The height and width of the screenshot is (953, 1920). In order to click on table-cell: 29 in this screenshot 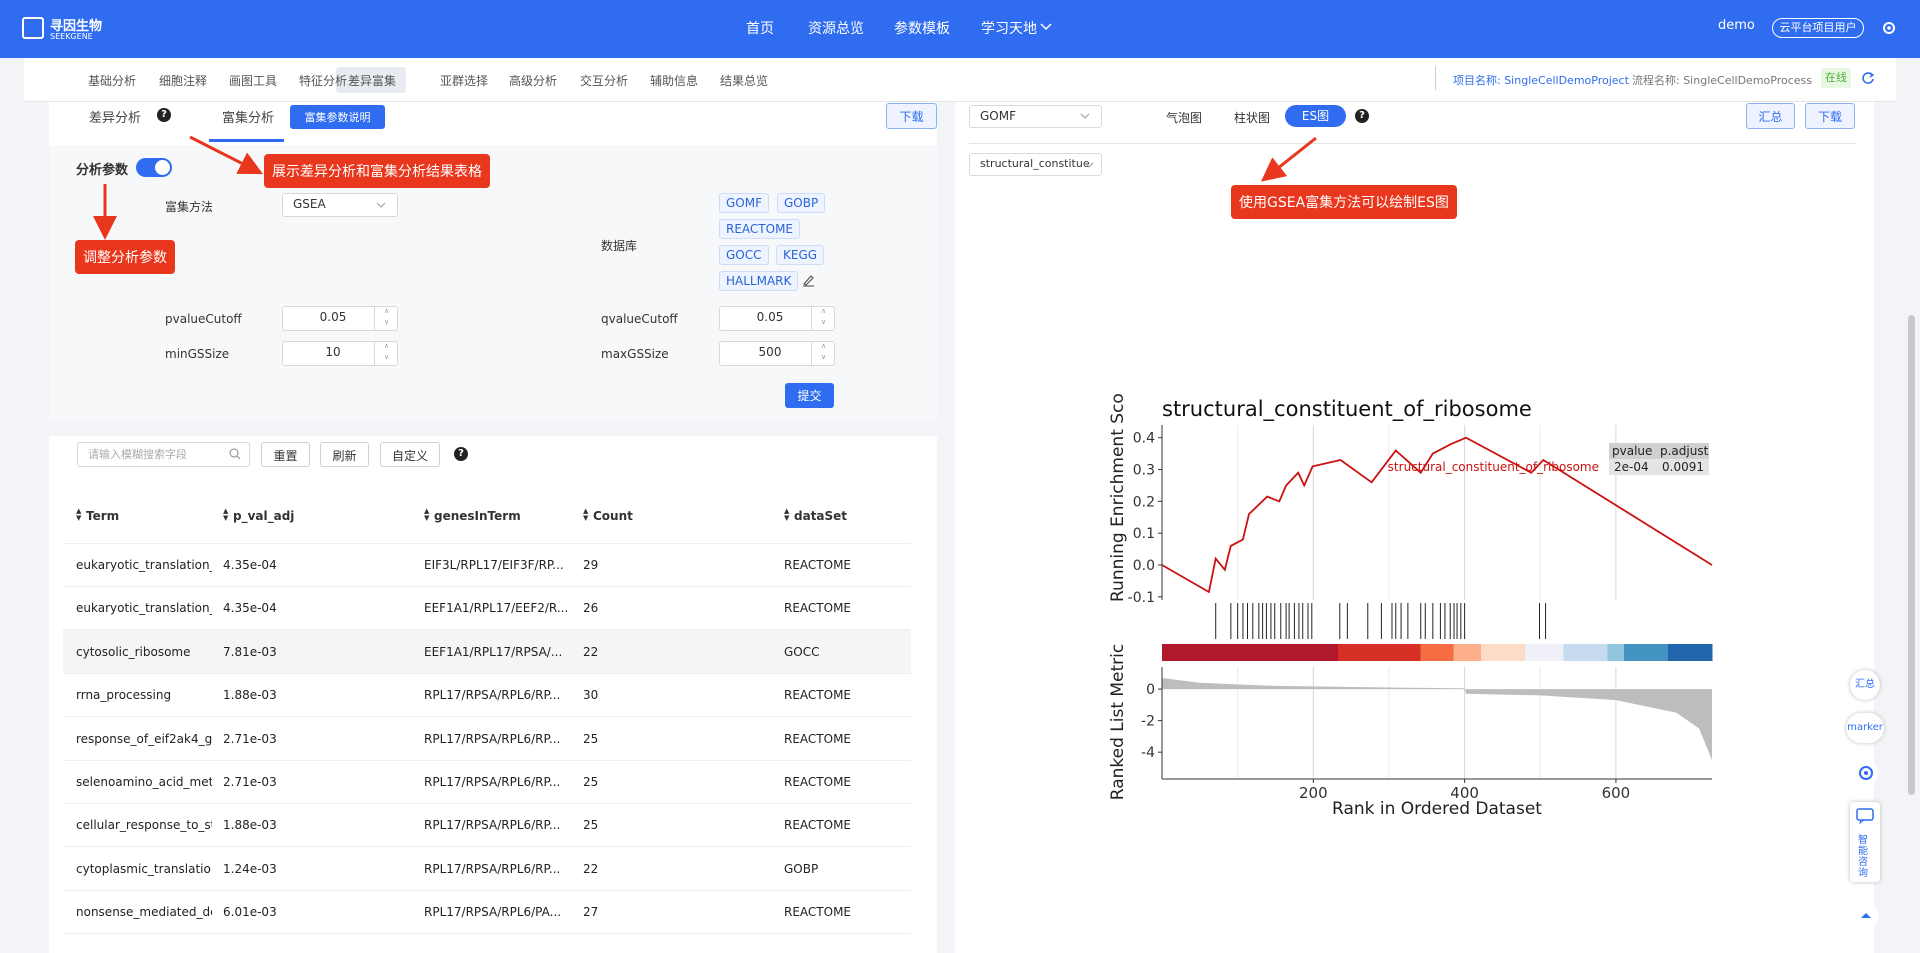, I will do `click(591, 565)`.